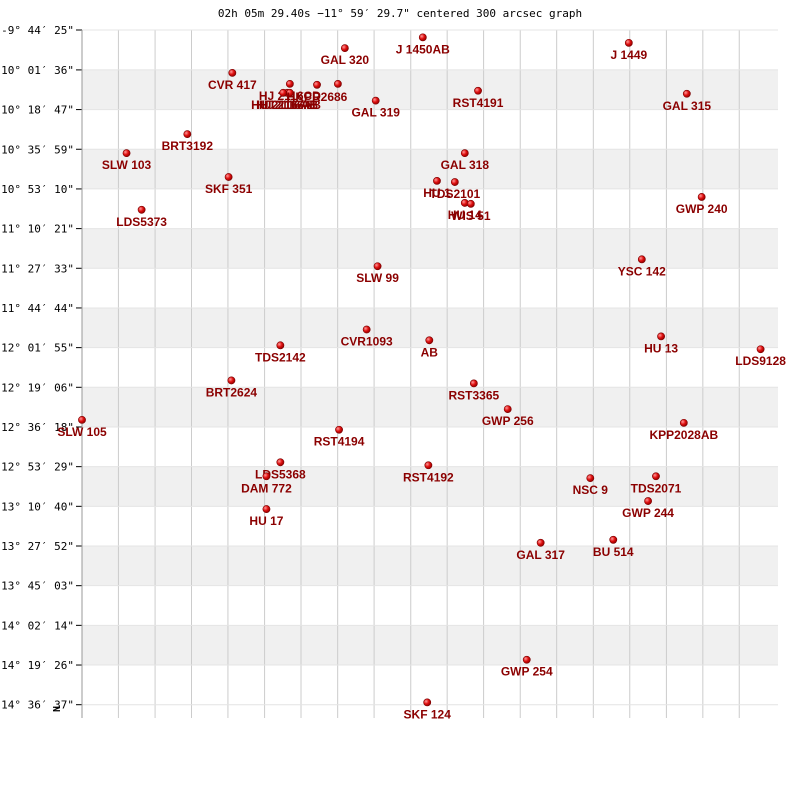 This screenshot has height=800, width=800. Describe the element at coordinates (82, 432) in the screenshot. I see `star-label: SLW 105` at that location.